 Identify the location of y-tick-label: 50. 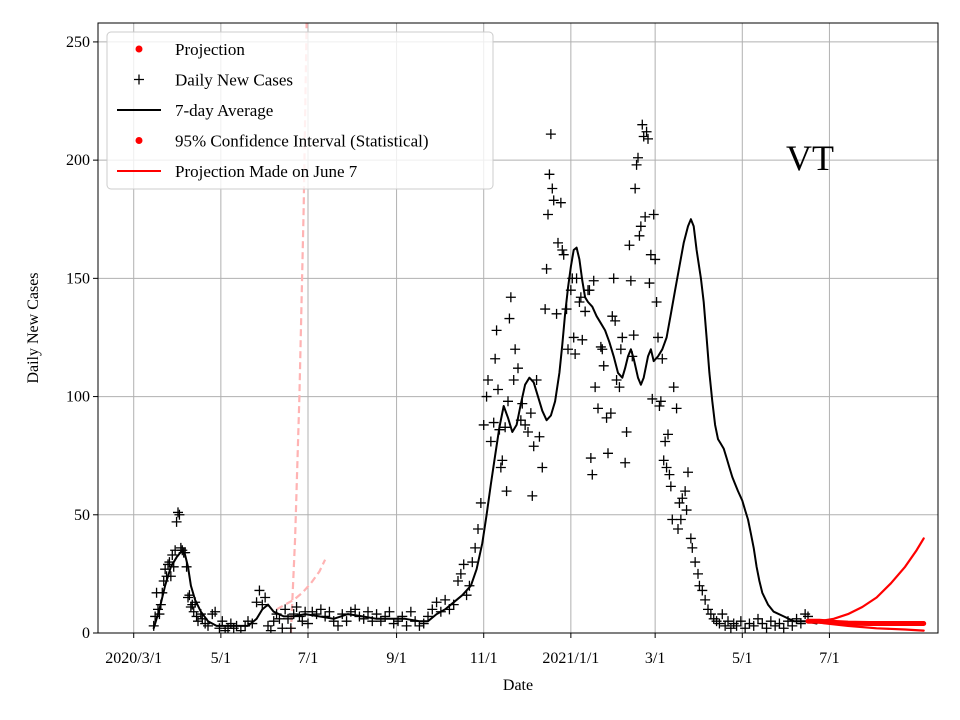
(82, 515).